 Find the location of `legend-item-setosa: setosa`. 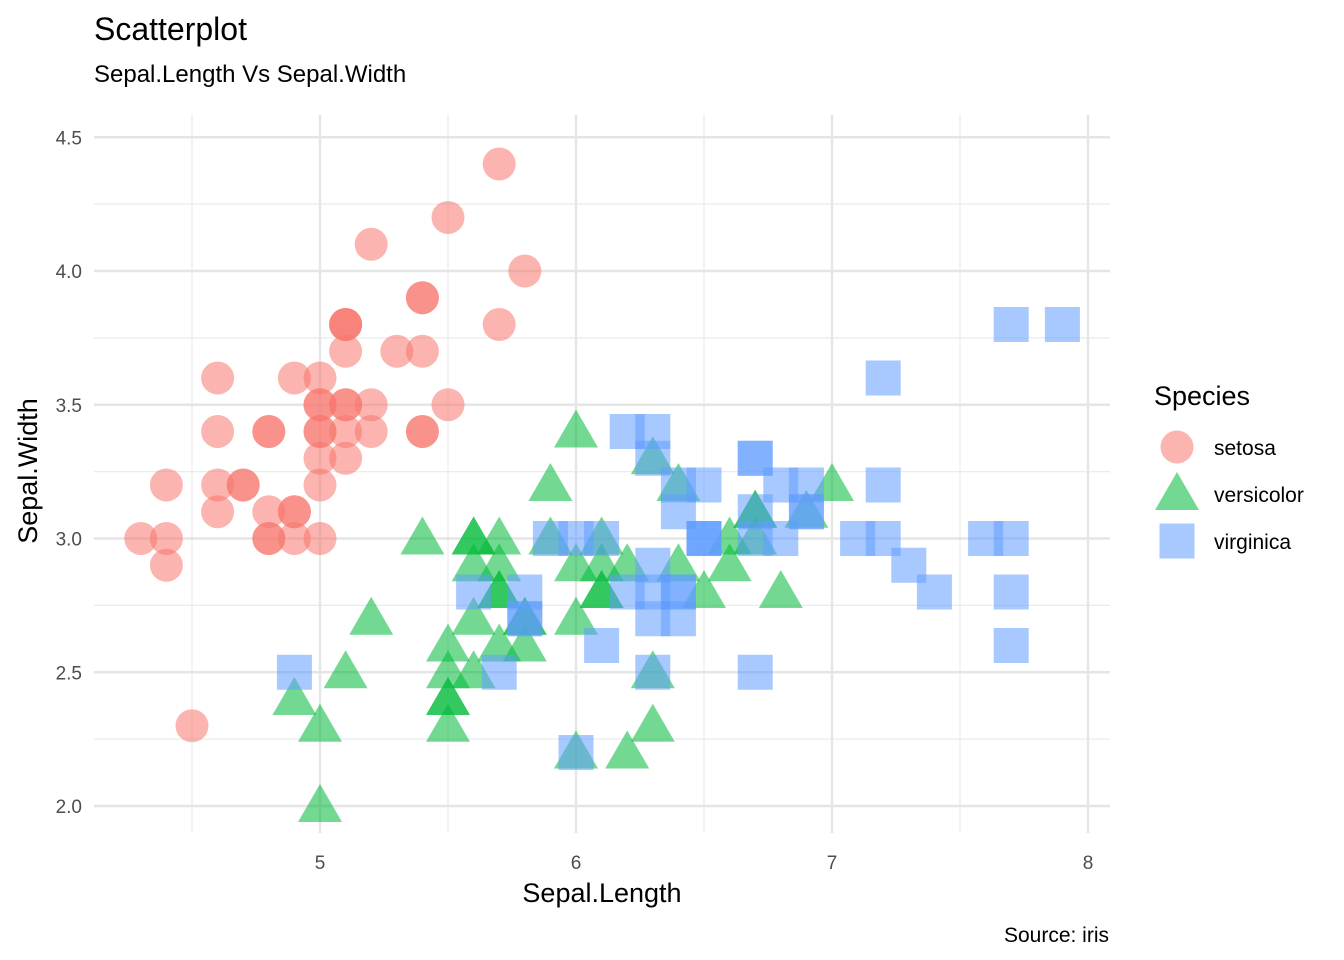

legend-item-setosa: setosa is located at coordinates (1218, 447).